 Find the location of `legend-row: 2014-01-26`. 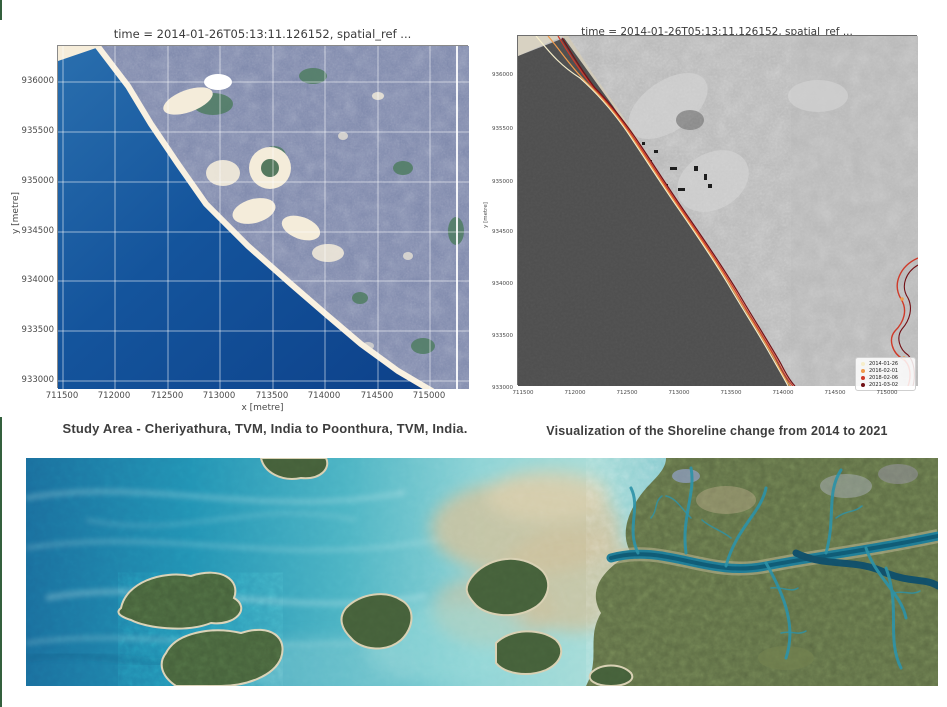

legend-row: 2014-01-26 is located at coordinates (885, 363).